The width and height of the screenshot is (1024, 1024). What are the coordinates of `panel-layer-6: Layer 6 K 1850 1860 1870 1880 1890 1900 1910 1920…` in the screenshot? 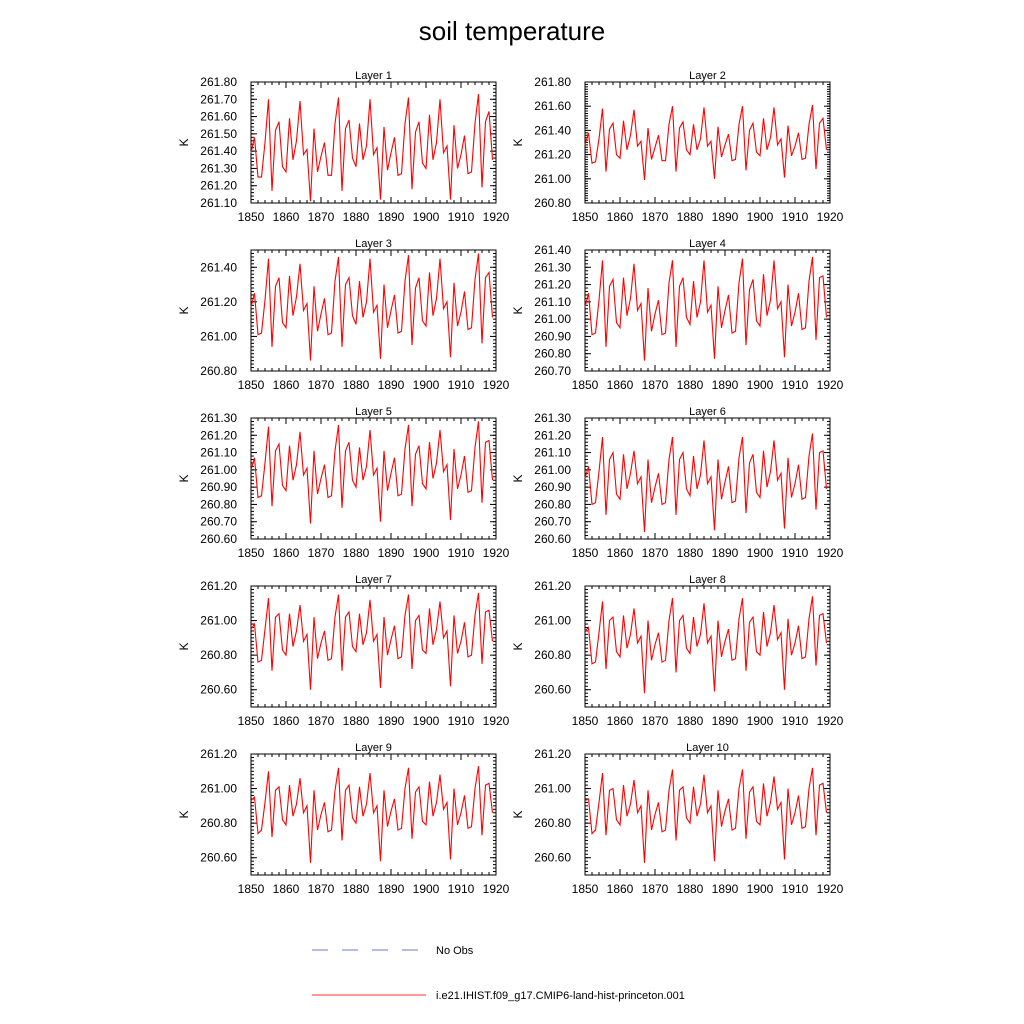 It's located at (677, 483).